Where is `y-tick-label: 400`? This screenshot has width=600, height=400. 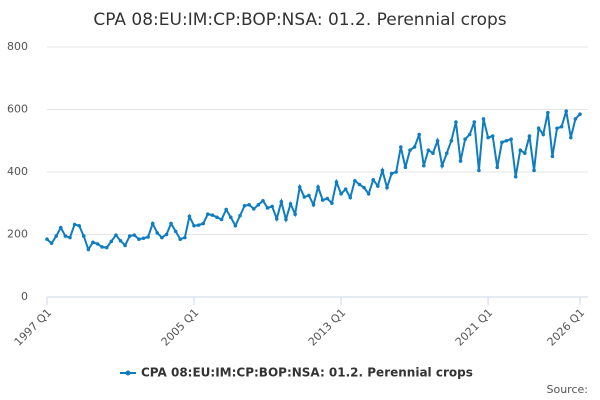 y-tick-label: 400 is located at coordinates (17, 171).